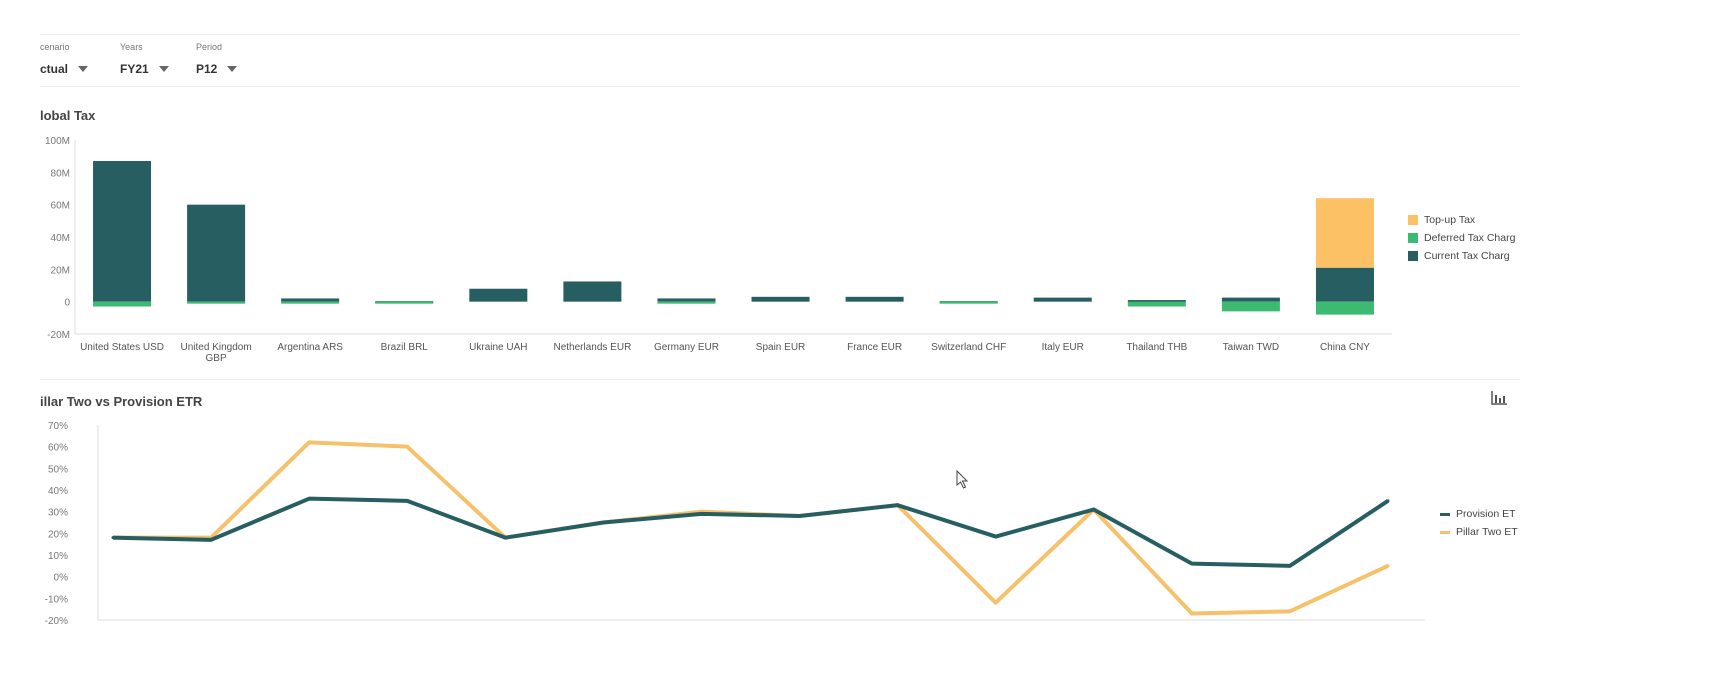 This screenshot has width=1710, height=699. I want to click on y-tick-label: 60%, so click(58, 448).